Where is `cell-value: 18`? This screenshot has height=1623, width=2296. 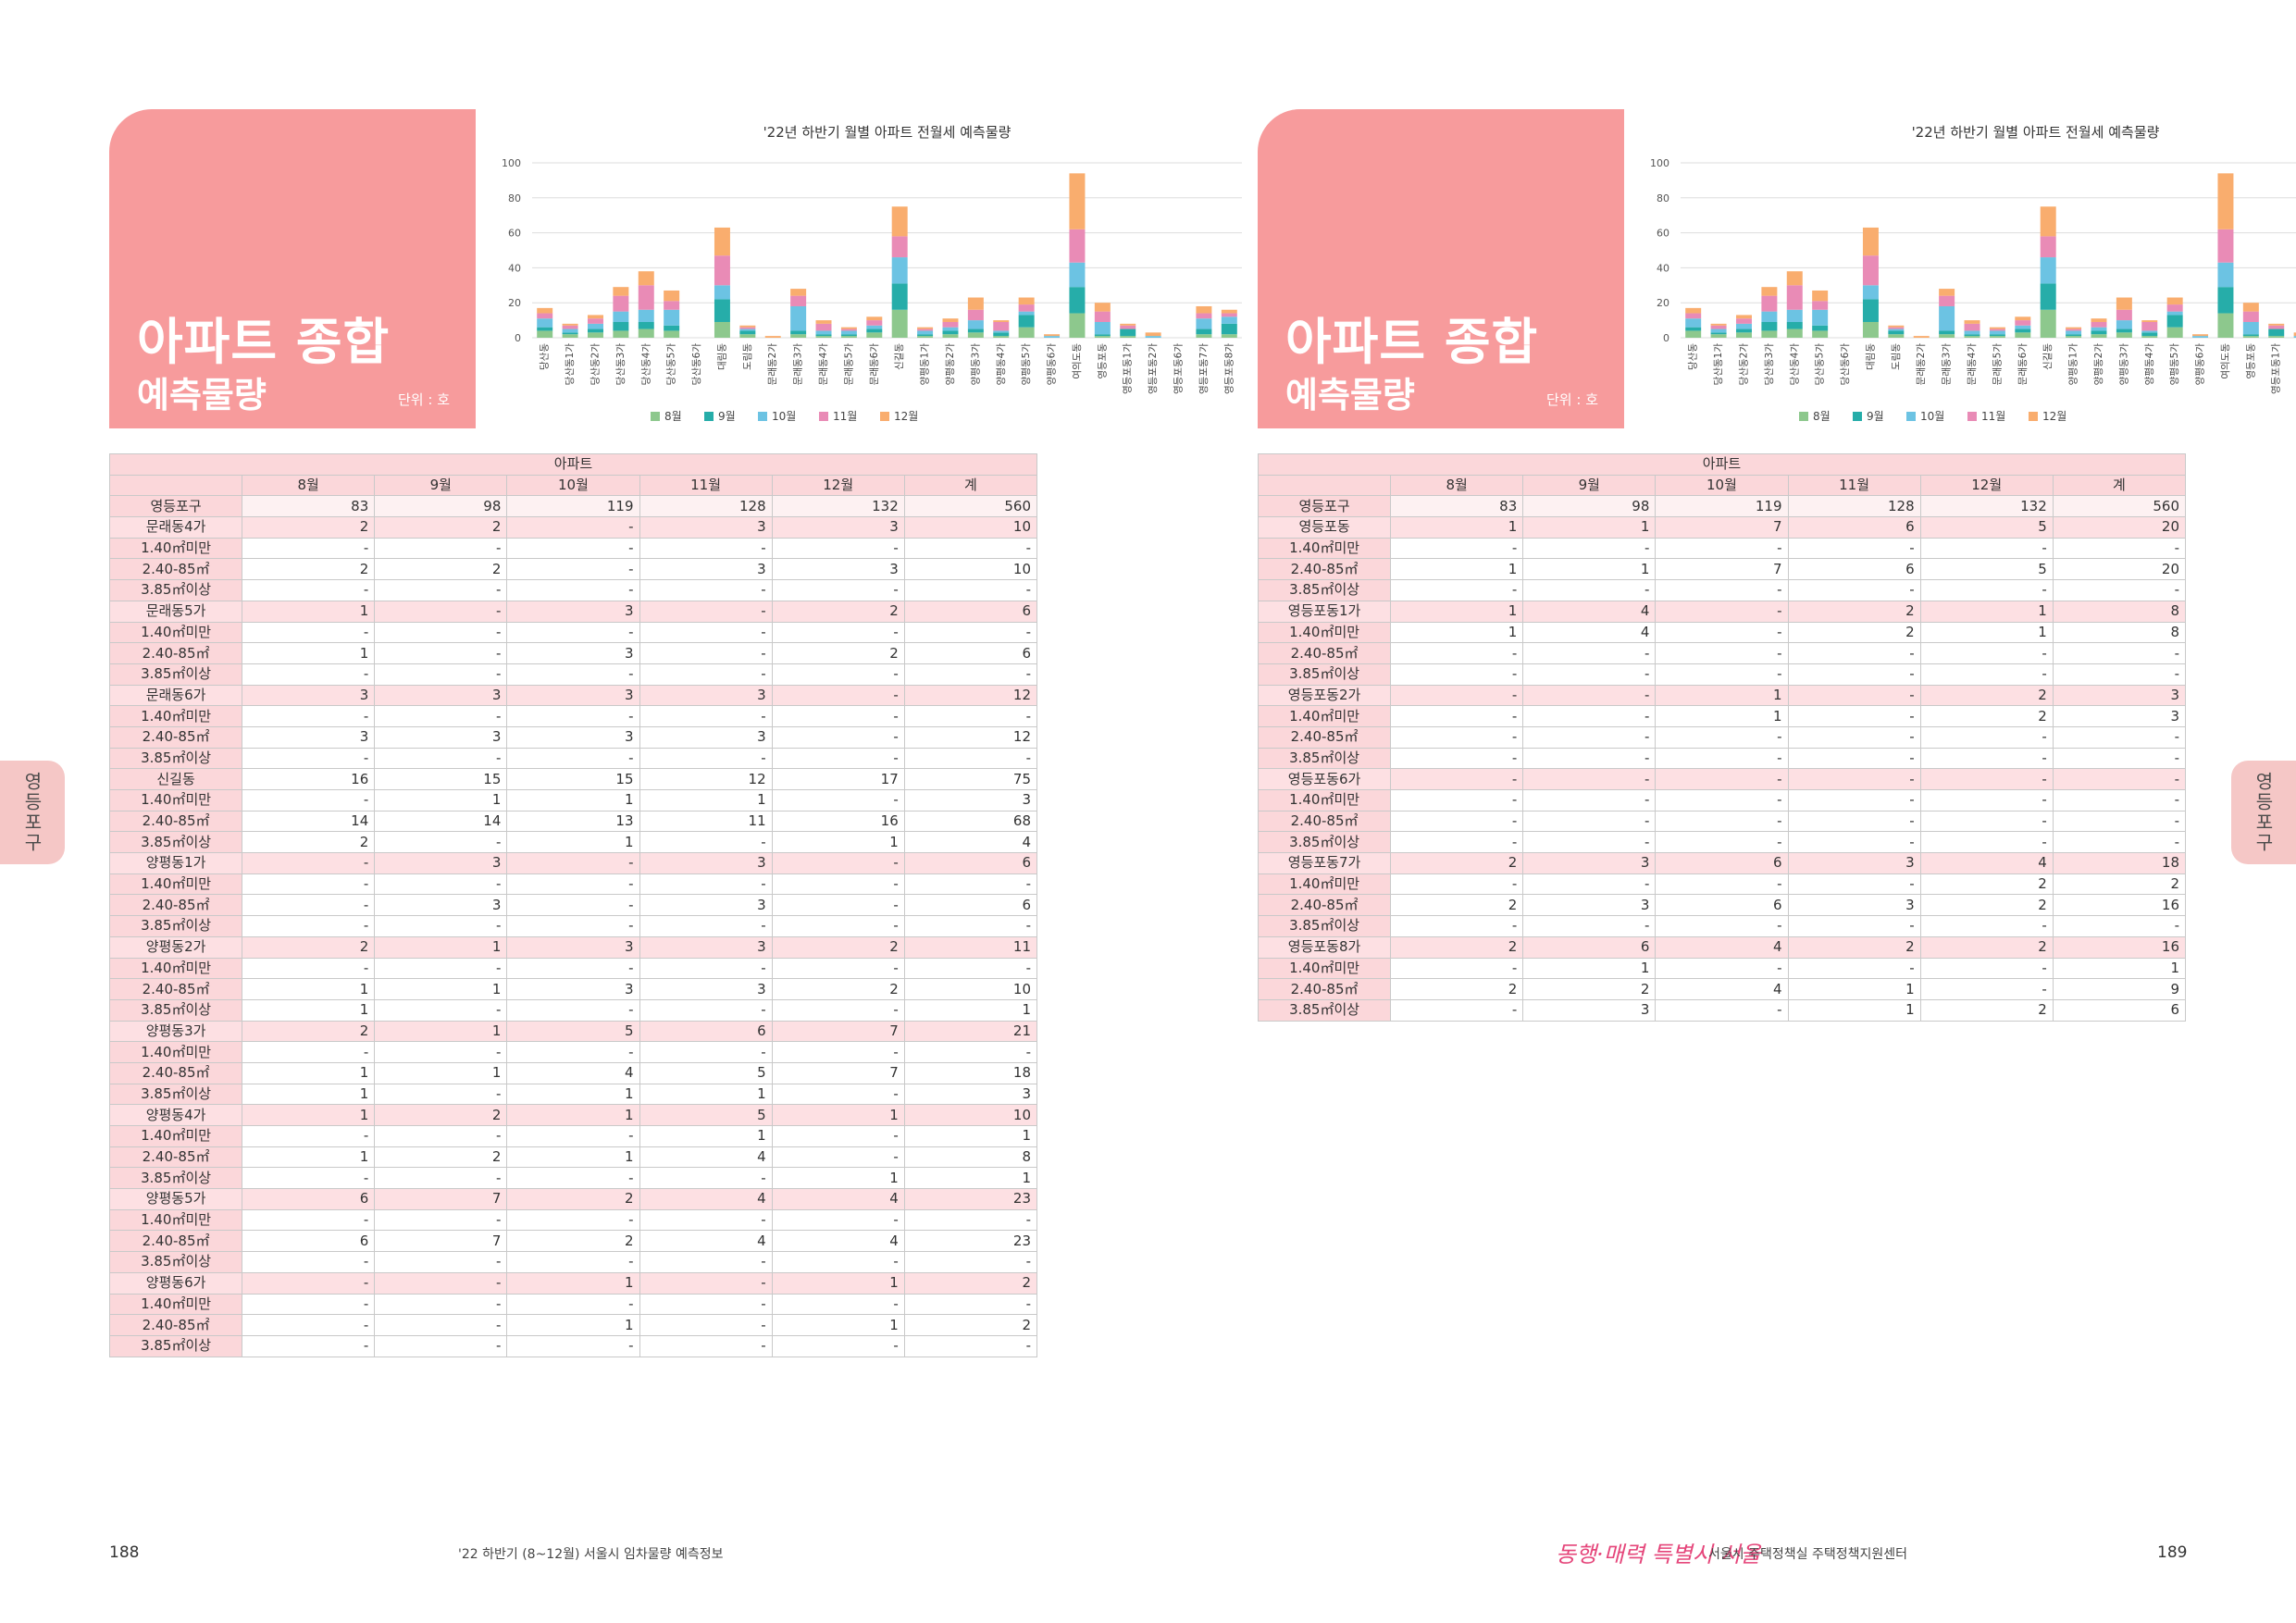
cell-value: 18 is located at coordinates (971, 1072).